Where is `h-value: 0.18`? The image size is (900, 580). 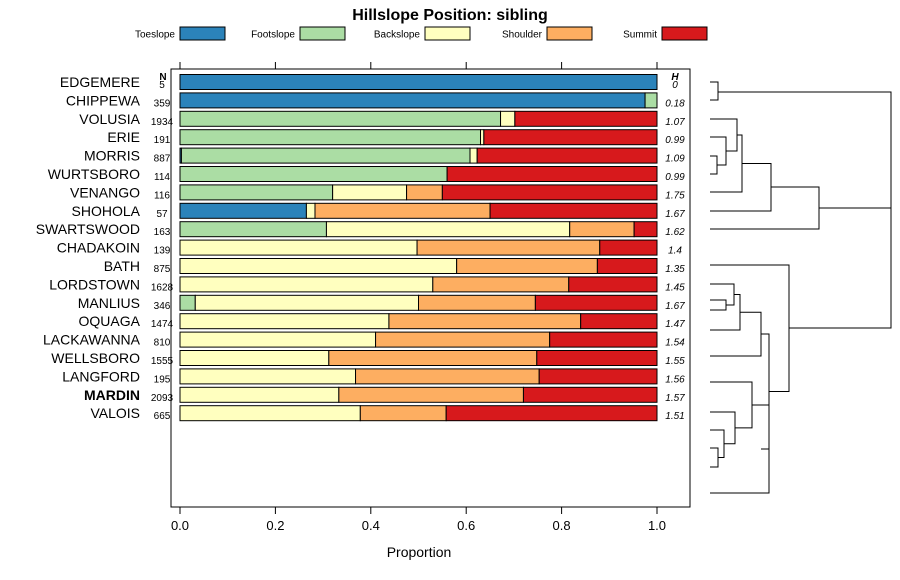
h-value: 0.18 is located at coordinates (675, 103).